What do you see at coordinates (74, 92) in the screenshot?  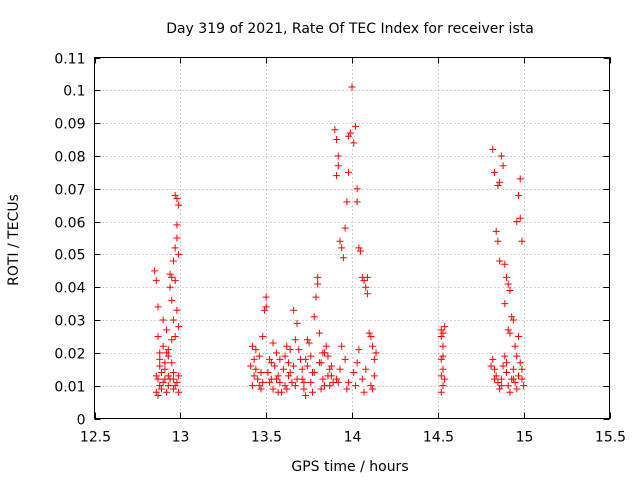 I see `y-tick-label: 0.1` at bounding box center [74, 92].